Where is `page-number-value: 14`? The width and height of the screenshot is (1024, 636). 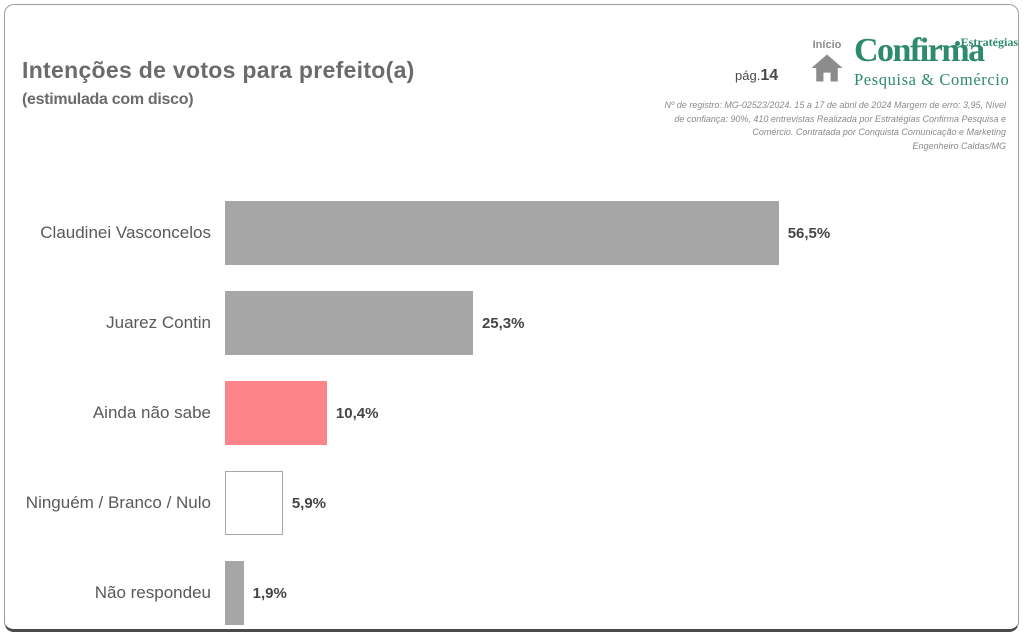 page-number-value: 14 is located at coordinates (769, 75).